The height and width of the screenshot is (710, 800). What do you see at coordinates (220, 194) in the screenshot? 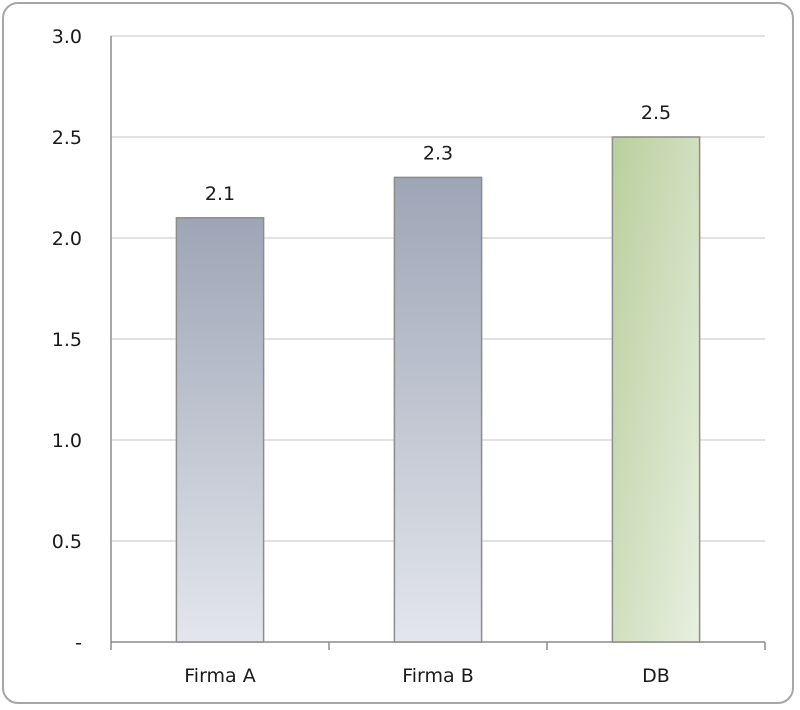
I see `data-label: 2.1` at bounding box center [220, 194].